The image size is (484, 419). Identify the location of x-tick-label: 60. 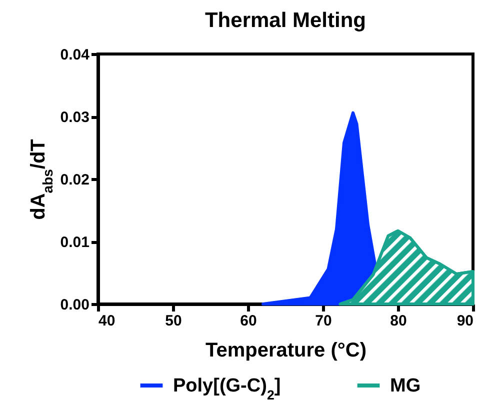
(248, 321).